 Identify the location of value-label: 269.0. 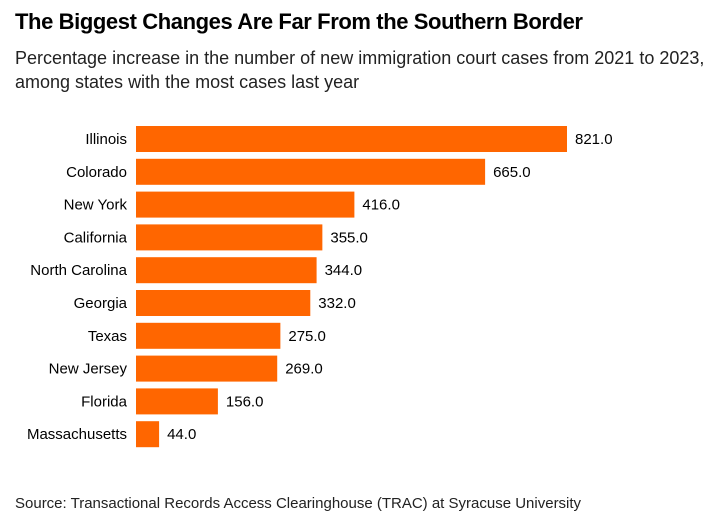
(304, 369).